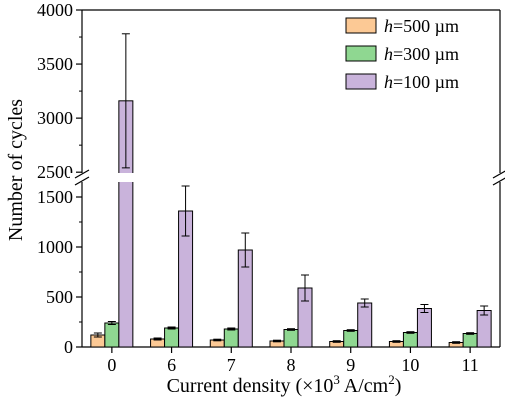  I want to click on y-tick-label: 1000, so click(55, 247).